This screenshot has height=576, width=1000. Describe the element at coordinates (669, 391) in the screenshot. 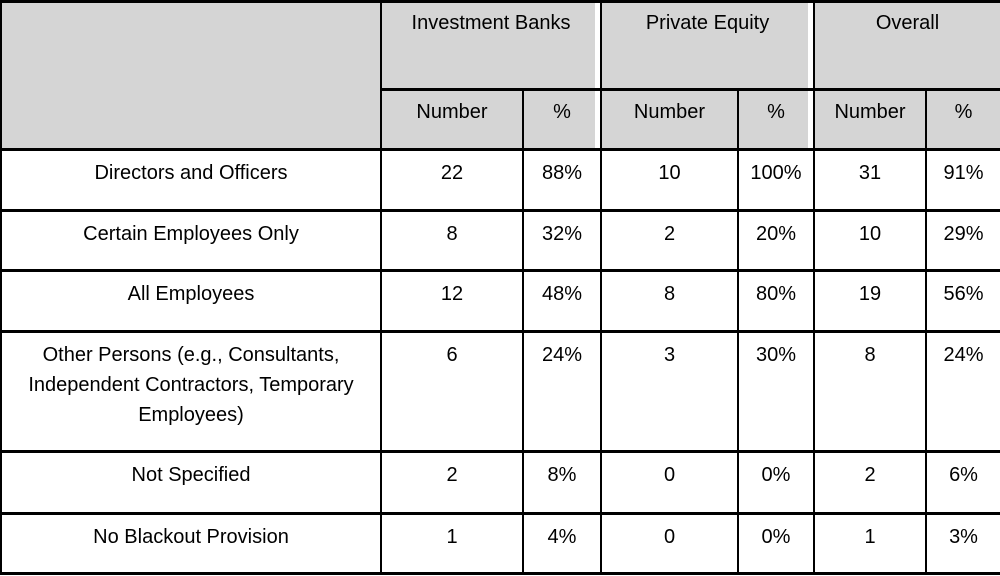

I see `data-cell: 3` at that location.